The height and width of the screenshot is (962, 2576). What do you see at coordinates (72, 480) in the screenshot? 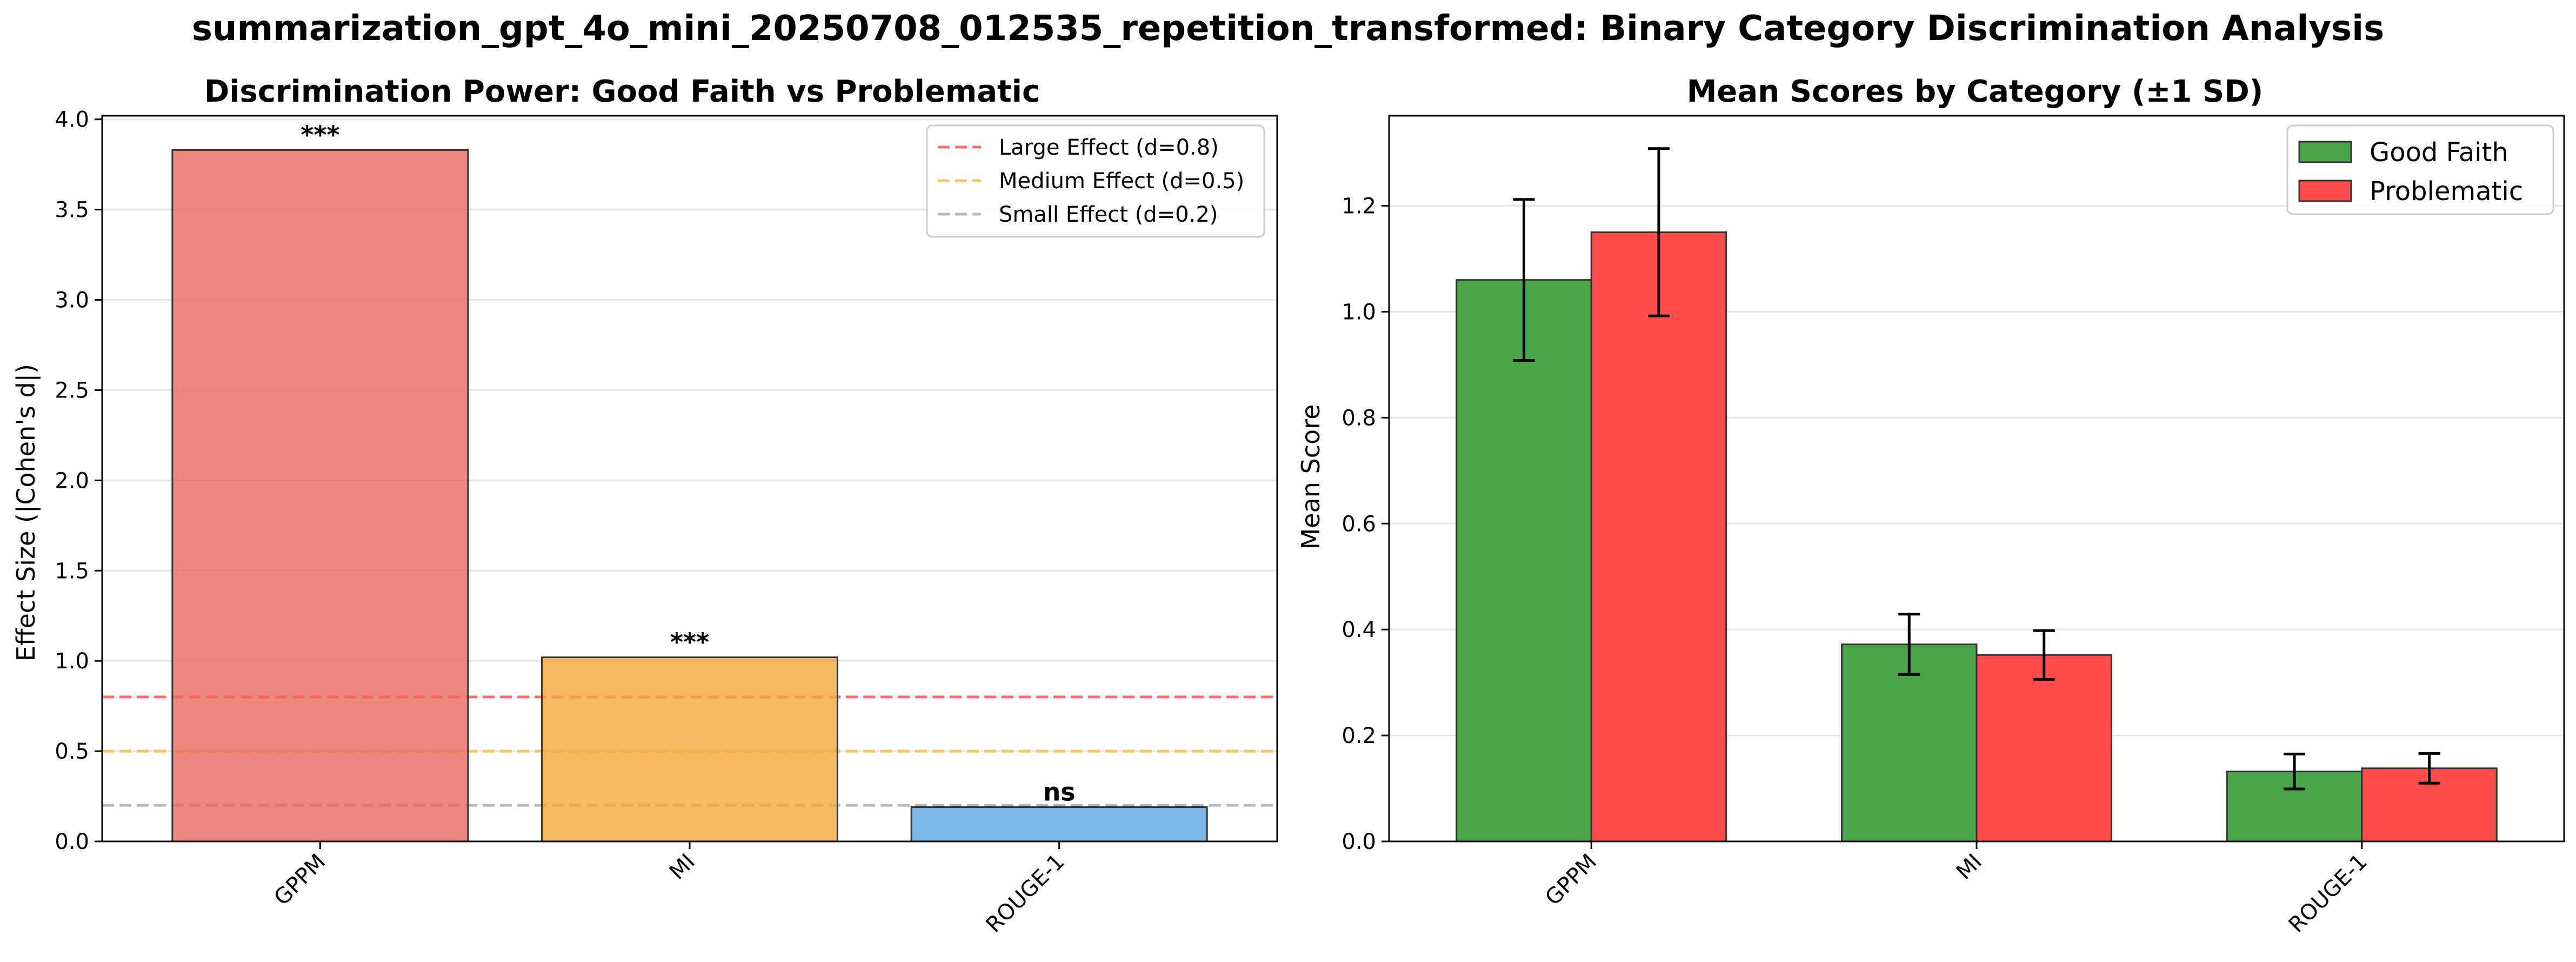
I see `y-tick-label: 2.0` at bounding box center [72, 480].